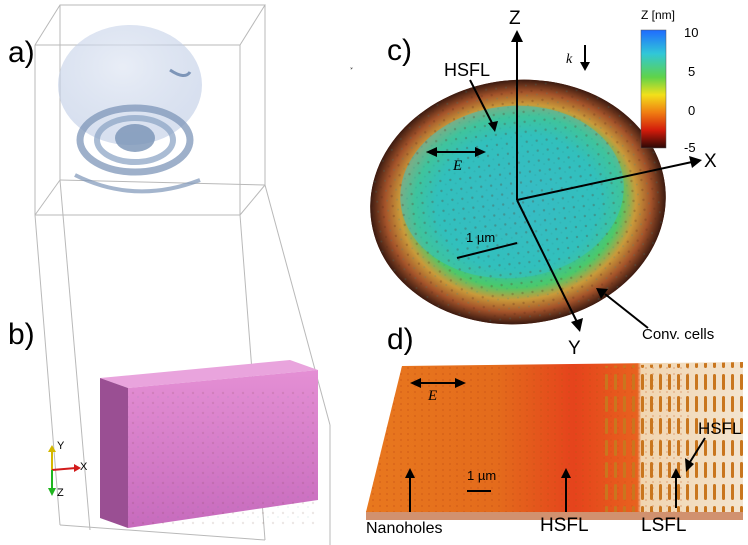 Image resolution: width=748 pixels, height=545 pixels. Describe the element at coordinates (481, 237) in the screenshot. I see `scale-bar-label-c: 1 µm` at that location.